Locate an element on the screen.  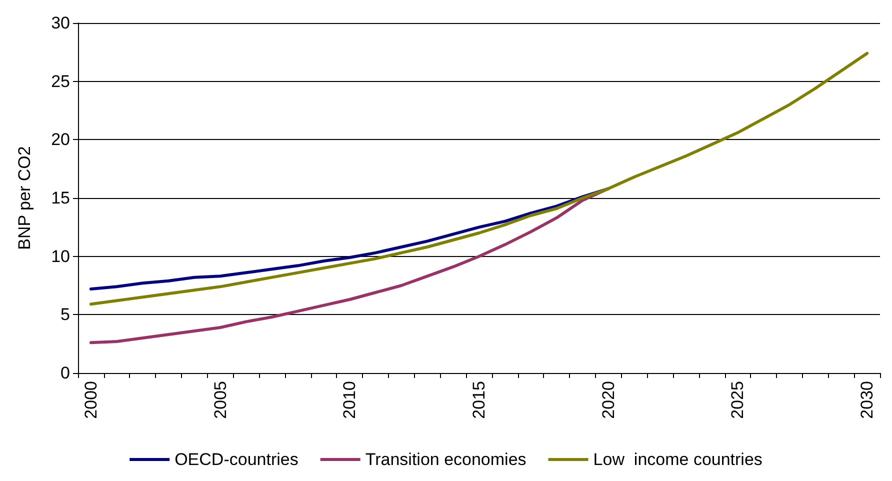
legend-label: Low income countries is located at coordinates (677, 459).